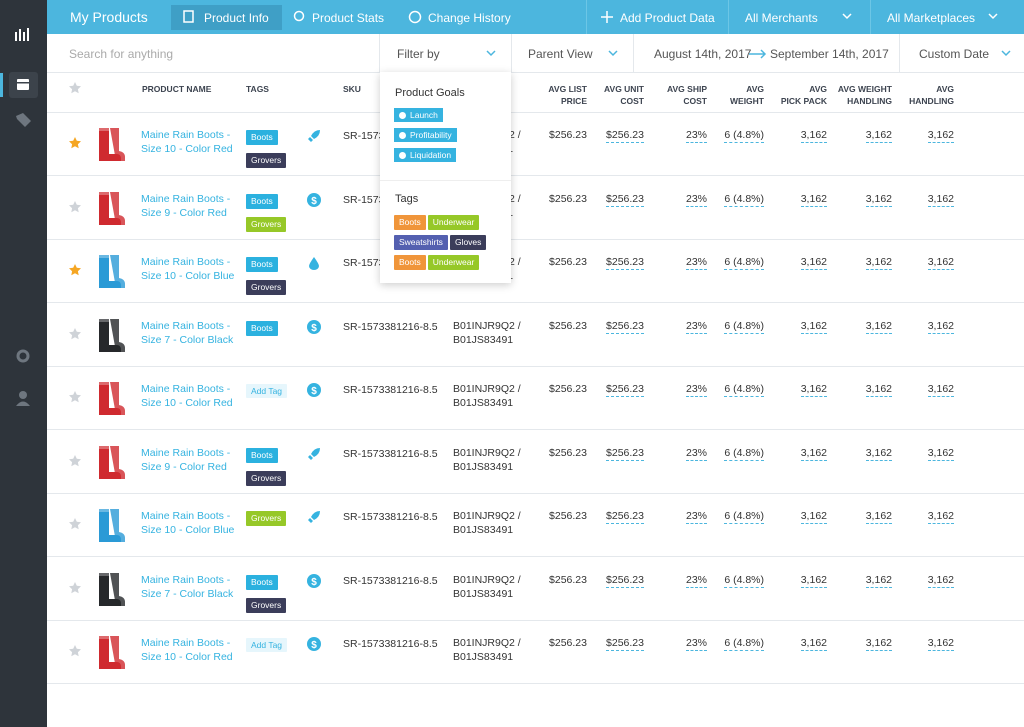 This screenshot has width=1024, height=727. I want to click on add-tag: Add Tag, so click(267, 645).